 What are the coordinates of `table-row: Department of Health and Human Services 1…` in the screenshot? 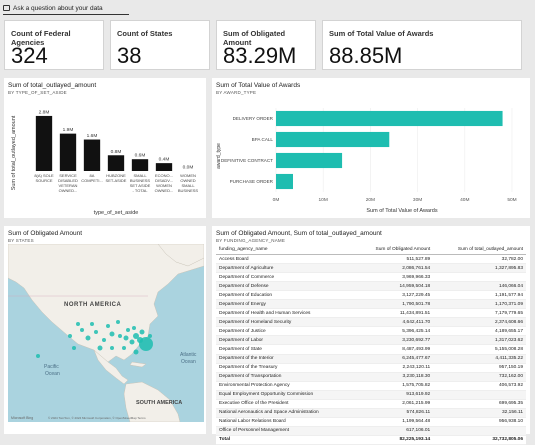 It's located at (371, 313).